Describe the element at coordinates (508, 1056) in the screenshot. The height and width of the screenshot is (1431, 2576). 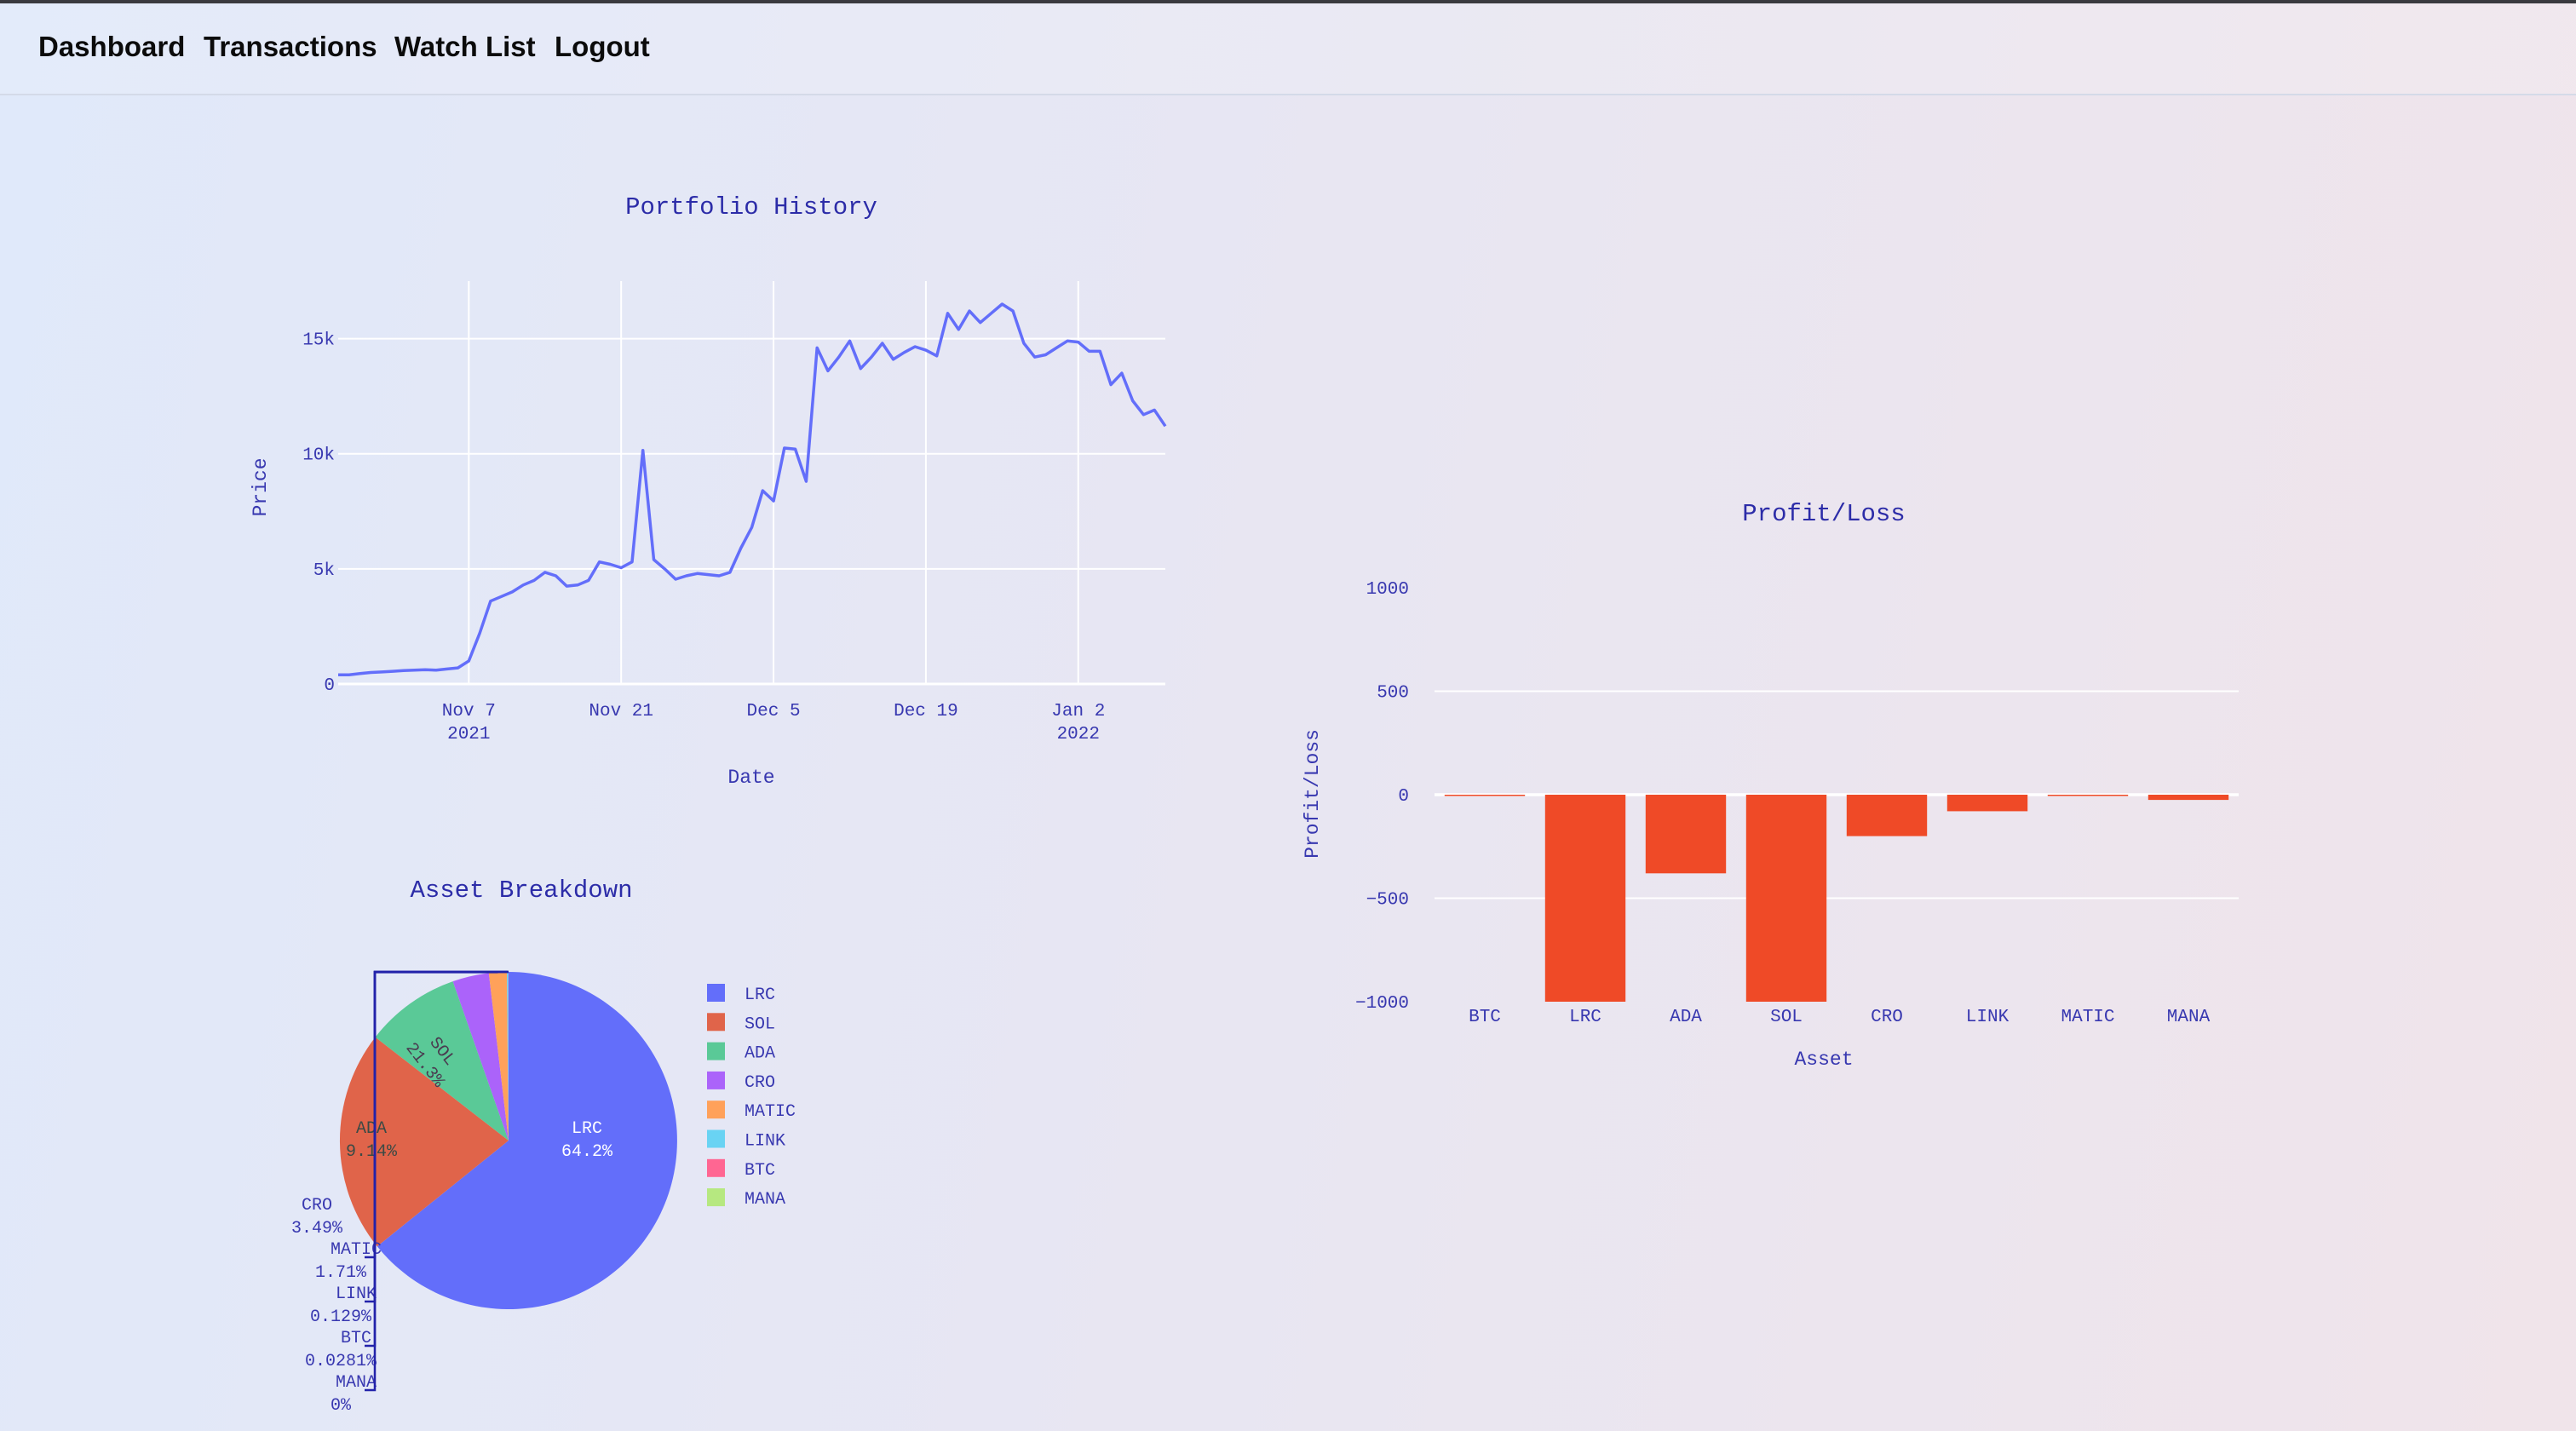
I see `pie-slice-link` at that location.